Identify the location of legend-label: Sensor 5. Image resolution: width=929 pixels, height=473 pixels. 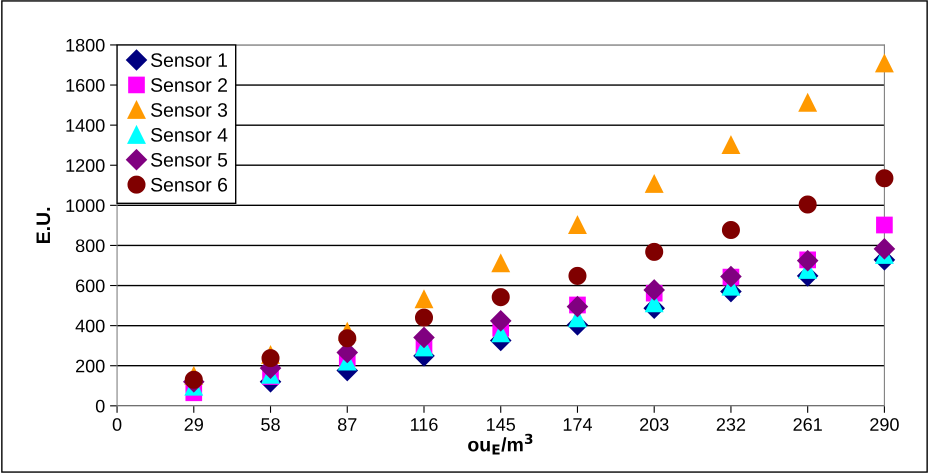
(189, 159).